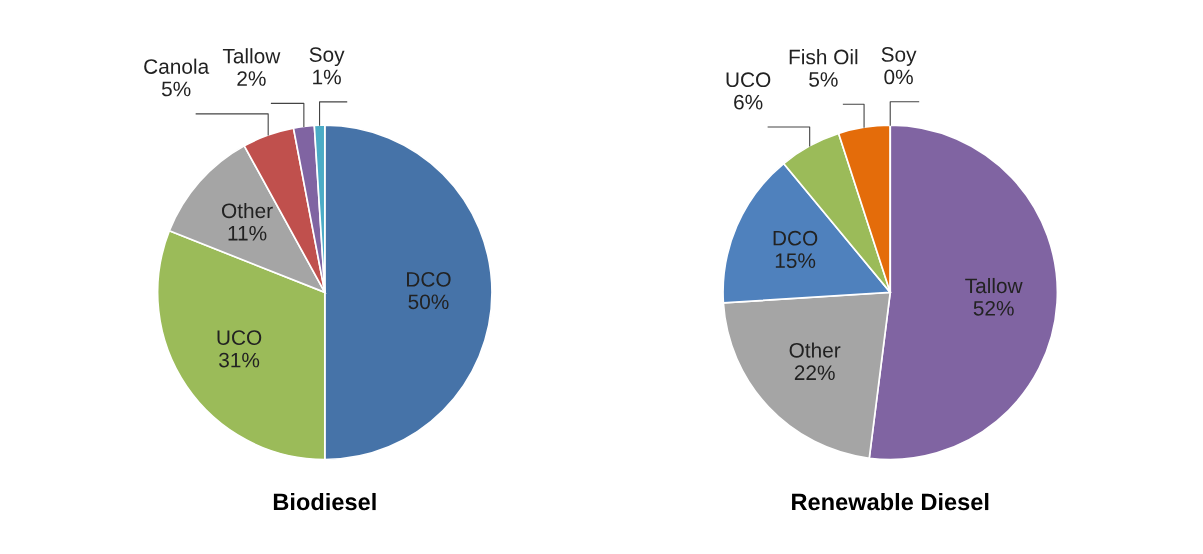 Image resolution: width=1203 pixels, height=554 pixels. Describe the element at coordinates (898, 77) in the screenshot. I see `text: 0%` at that location.